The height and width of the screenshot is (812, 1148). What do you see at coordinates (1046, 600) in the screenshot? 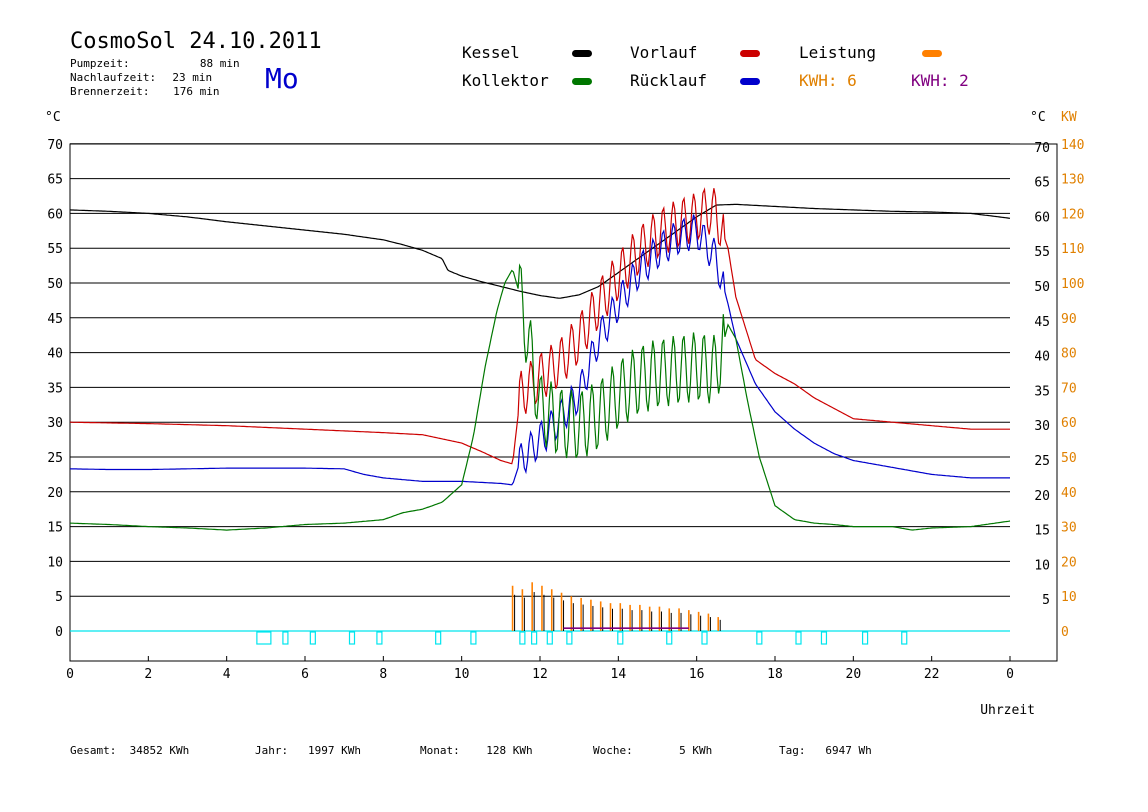
I see `y-right-temp-tick-label: 5` at bounding box center [1046, 600].